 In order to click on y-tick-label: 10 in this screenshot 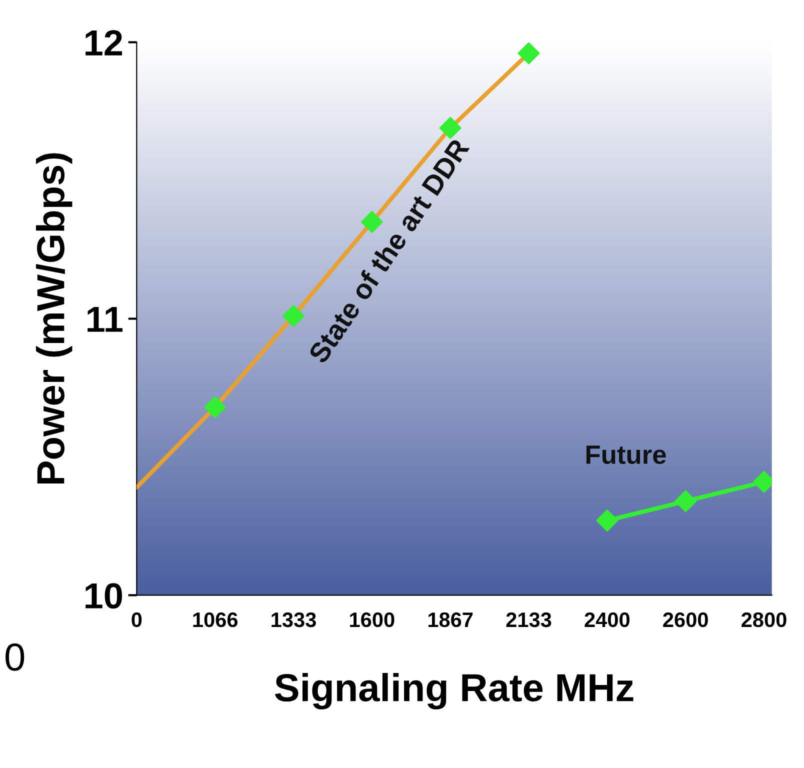, I will do `click(104, 596)`.